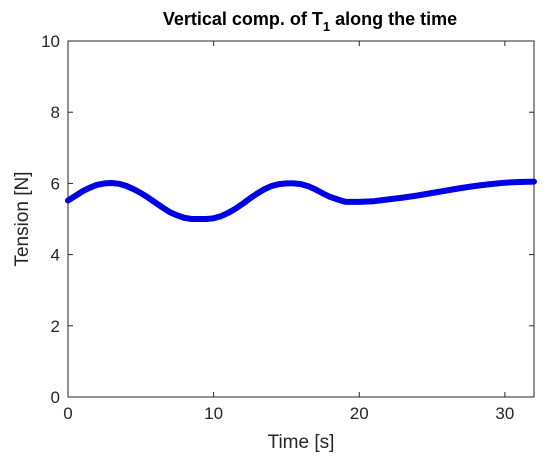 This screenshot has height=466, width=550. I want to click on x-tick-label: 30, so click(504, 413).